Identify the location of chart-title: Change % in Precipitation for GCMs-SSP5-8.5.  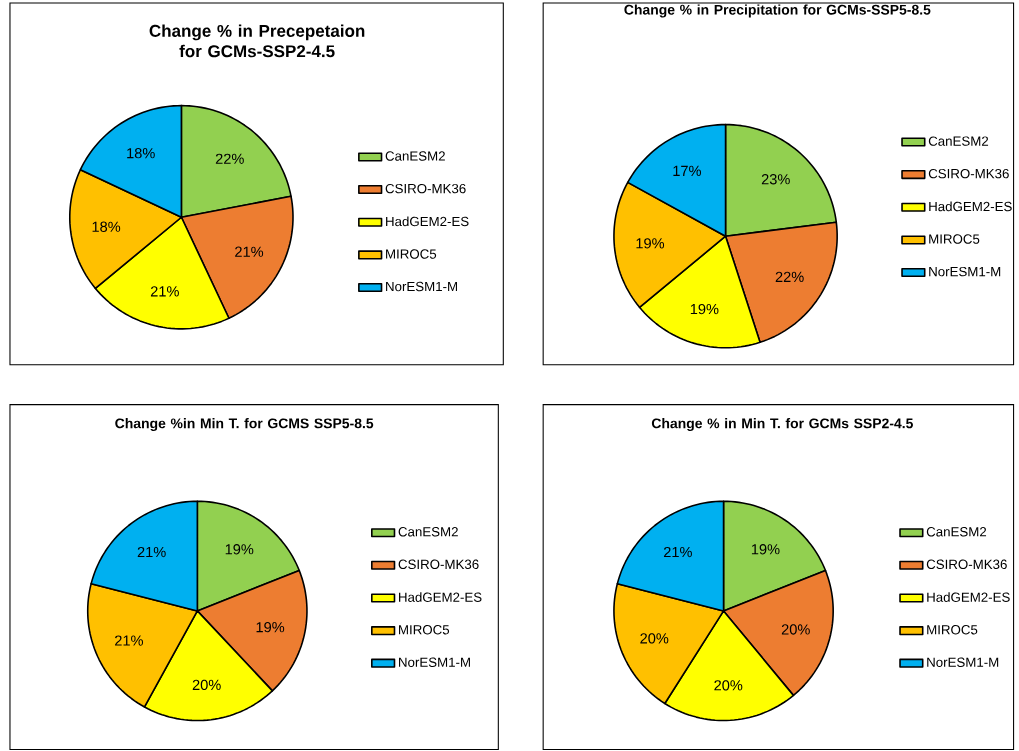
(777, 11).